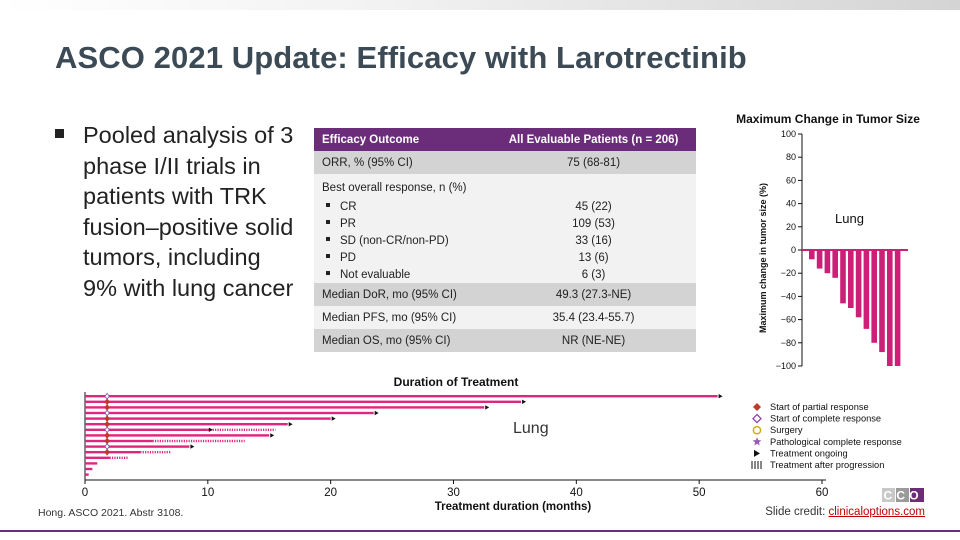  I want to click on header-outcome: Efficacy Outcome, so click(403, 139).